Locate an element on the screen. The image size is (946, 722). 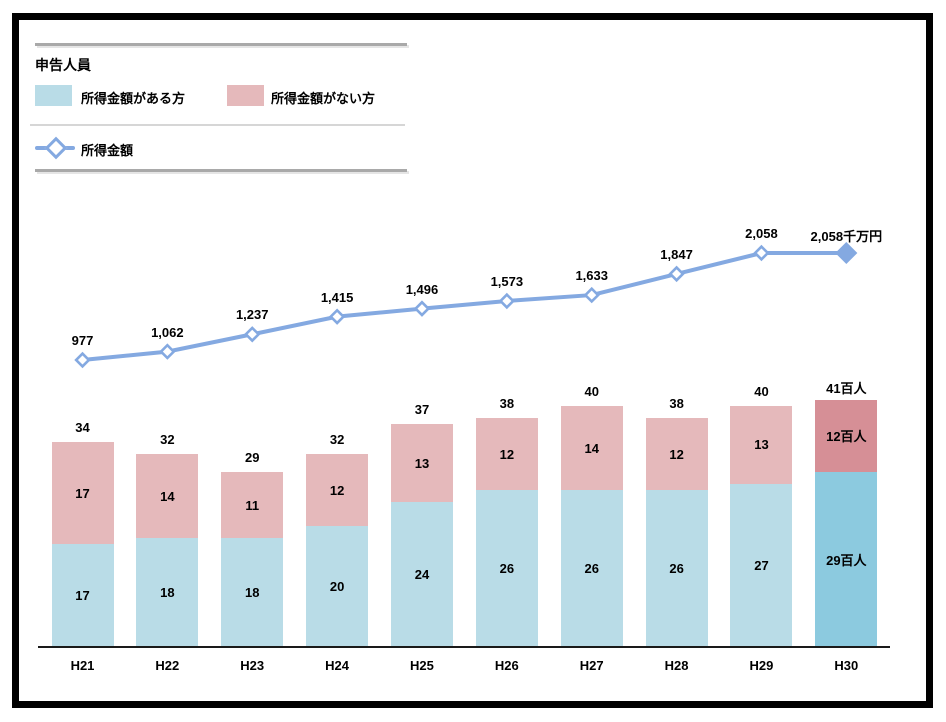
line-value-label: 1,847 is located at coordinates (676, 254).